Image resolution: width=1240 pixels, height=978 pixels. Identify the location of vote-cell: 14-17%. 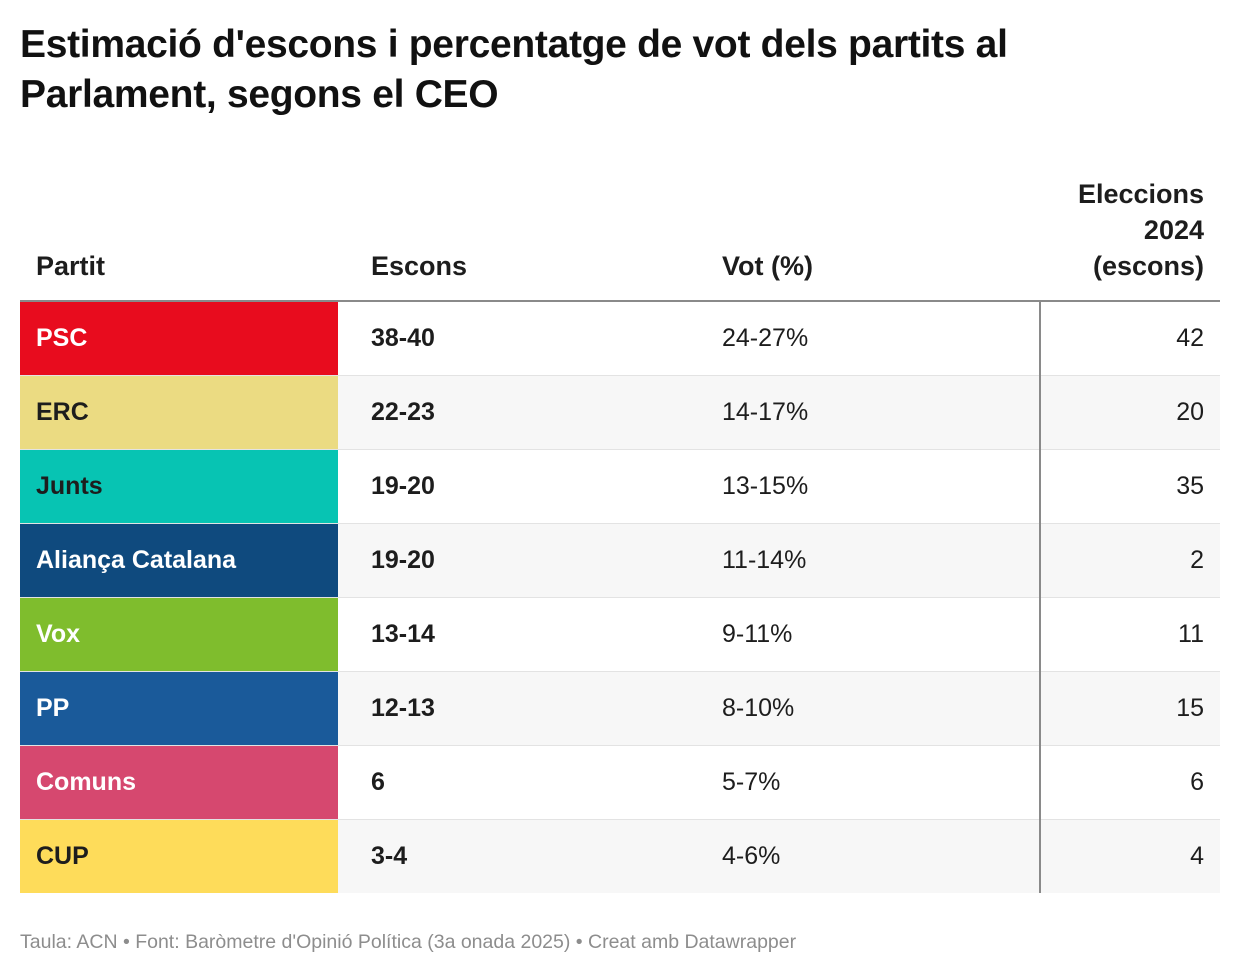
(864, 412).